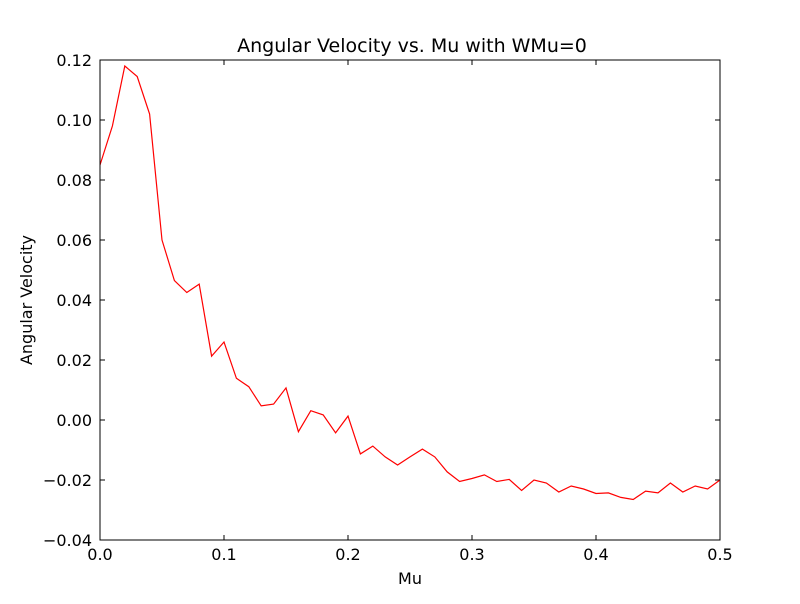 The image size is (800, 604). What do you see at coordinates (99, 554) in the screenshot?
I see `x-tick-label: 0.0` at bounding box center [99, 554].